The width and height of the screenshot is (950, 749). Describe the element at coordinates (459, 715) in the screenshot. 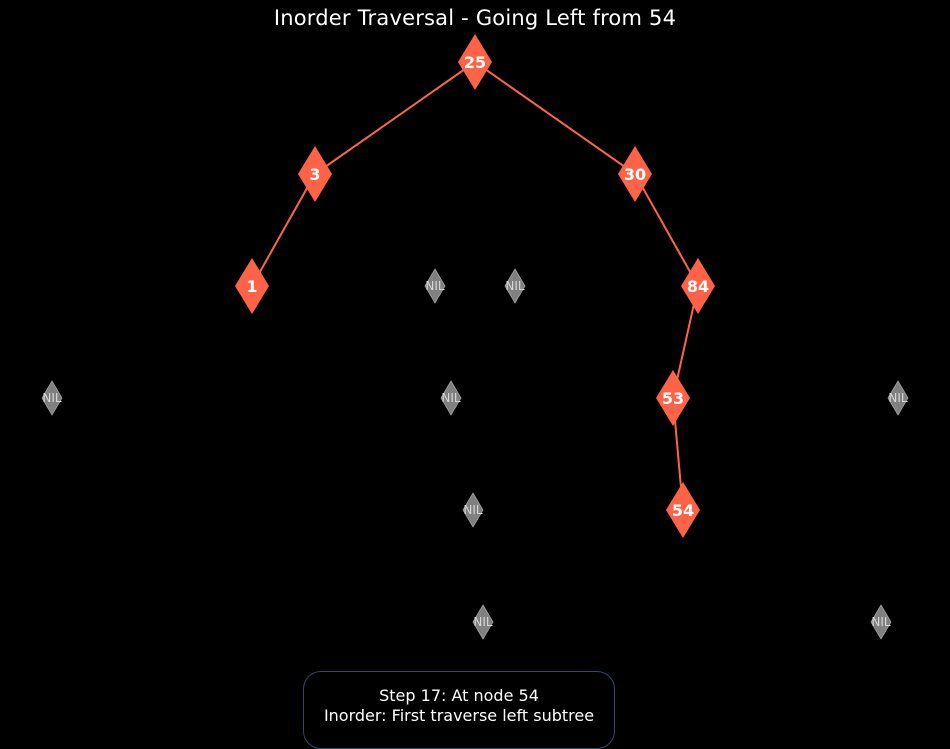

I see `traversal-rule-line: Inorder: First traverse left subtree` at that location.